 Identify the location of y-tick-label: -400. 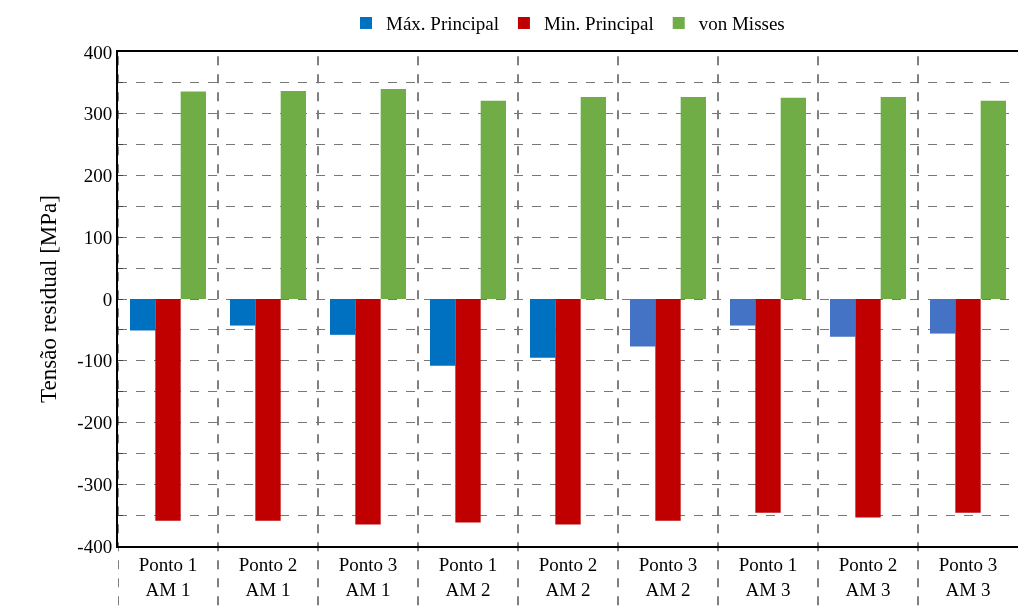
(95, 546).